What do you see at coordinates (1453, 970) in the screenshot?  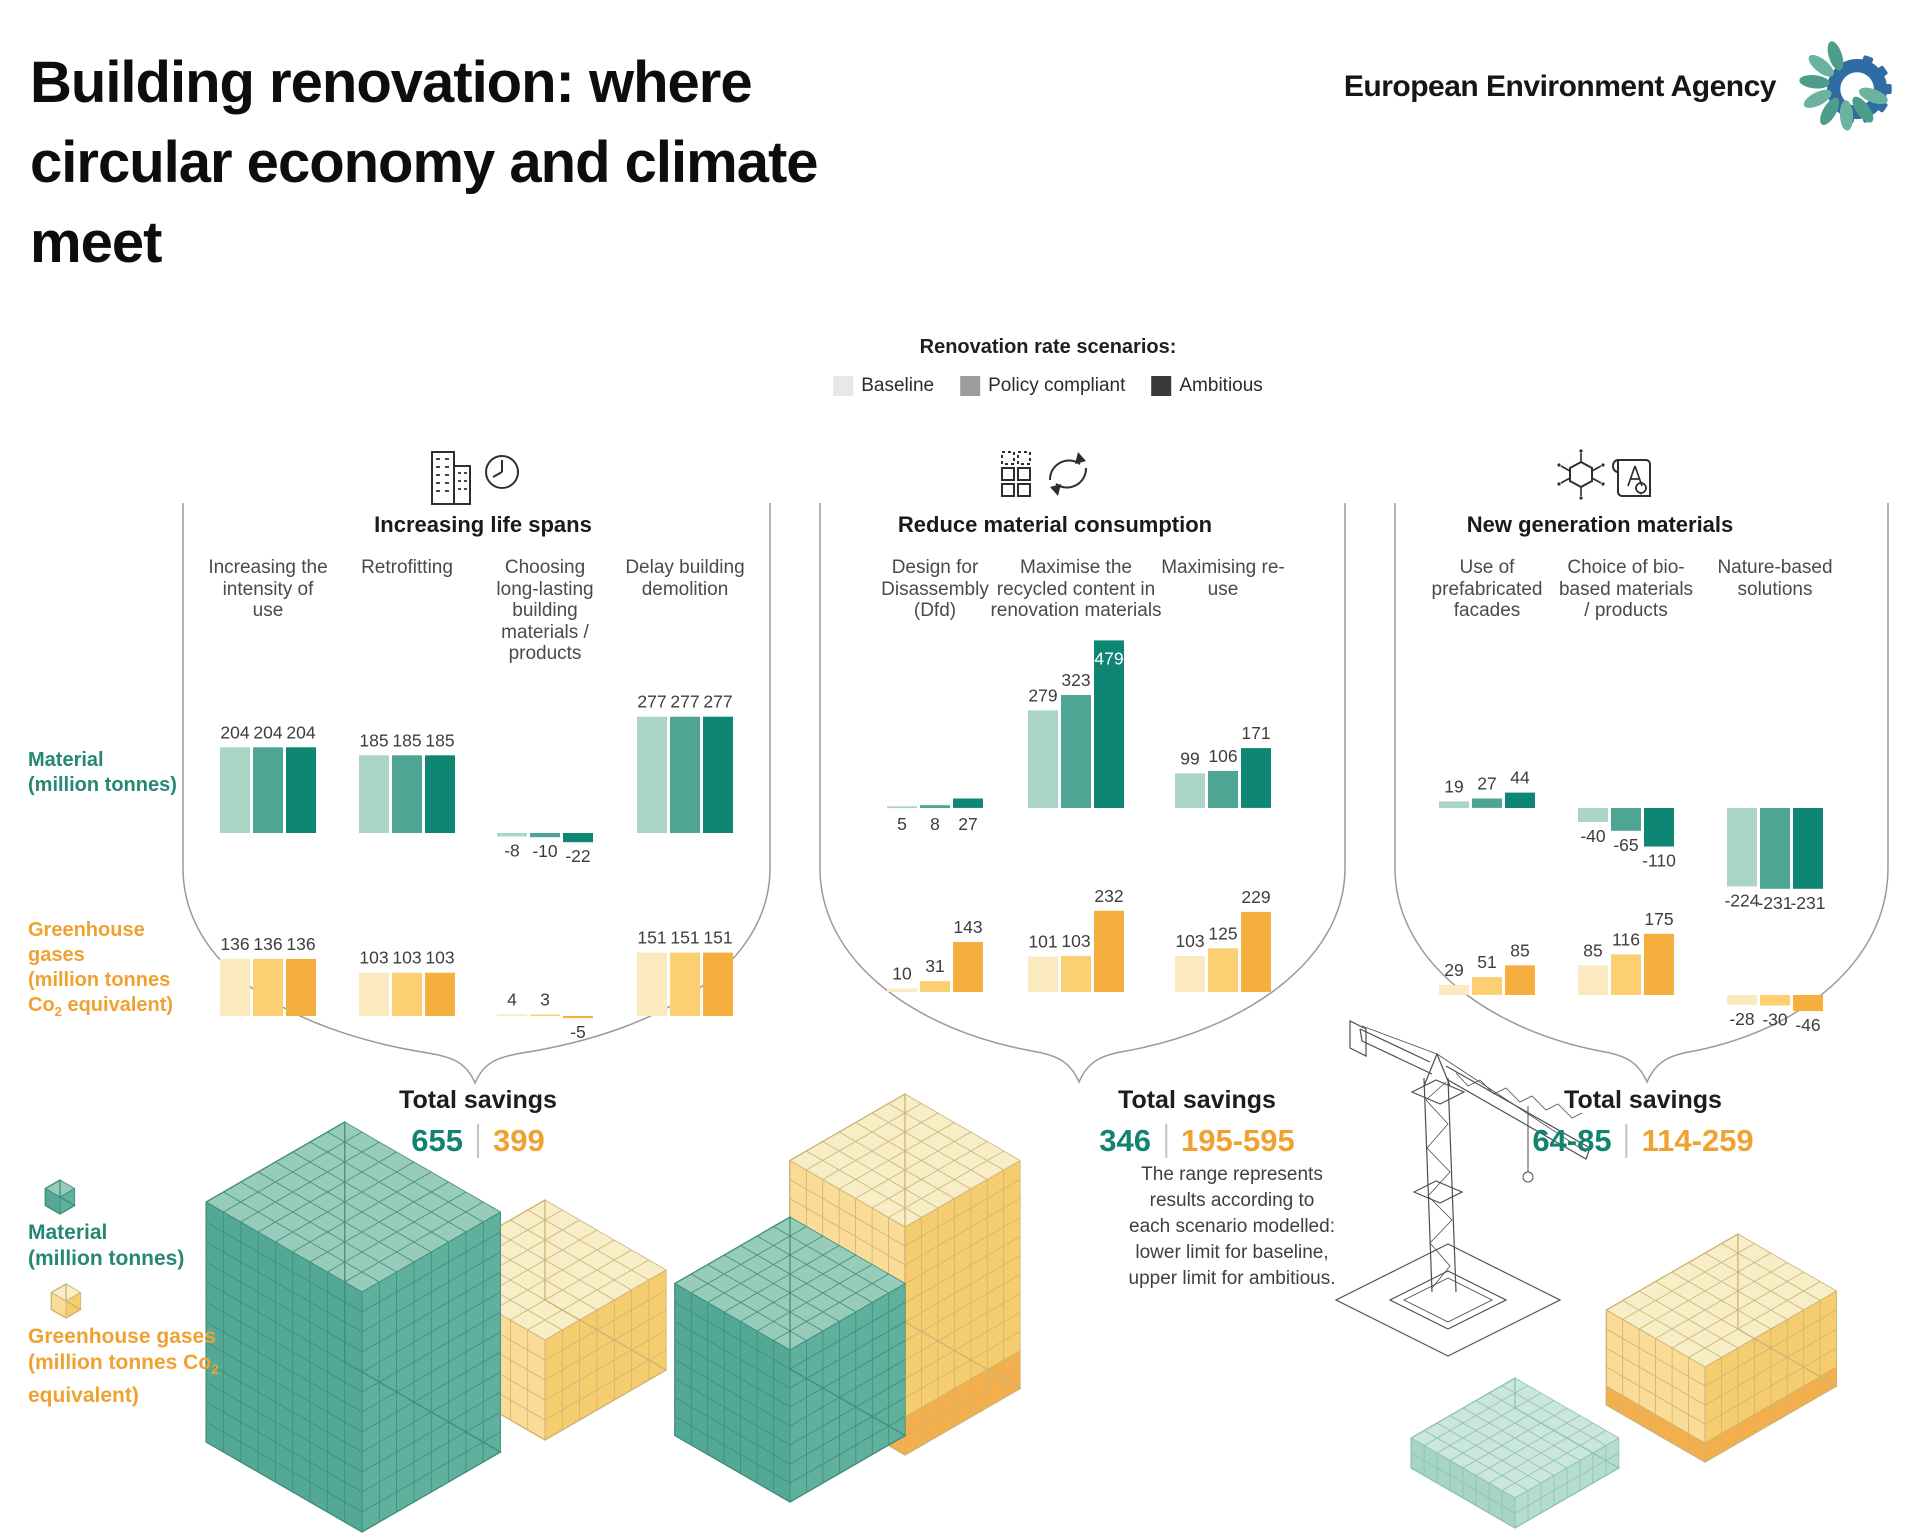 I see `bar-value-label: 29` at bounding box center [1453, 970].